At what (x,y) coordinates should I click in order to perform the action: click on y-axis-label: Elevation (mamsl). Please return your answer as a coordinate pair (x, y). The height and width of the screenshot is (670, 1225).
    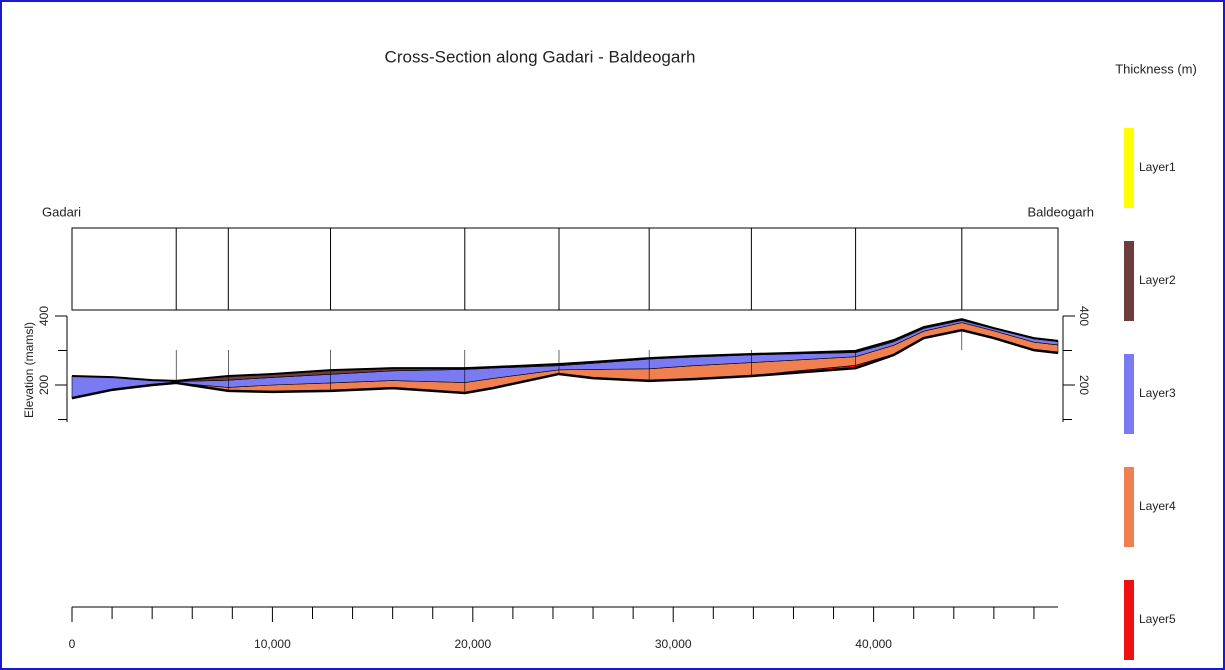
    Looking at the image, I should click on (29, 370).